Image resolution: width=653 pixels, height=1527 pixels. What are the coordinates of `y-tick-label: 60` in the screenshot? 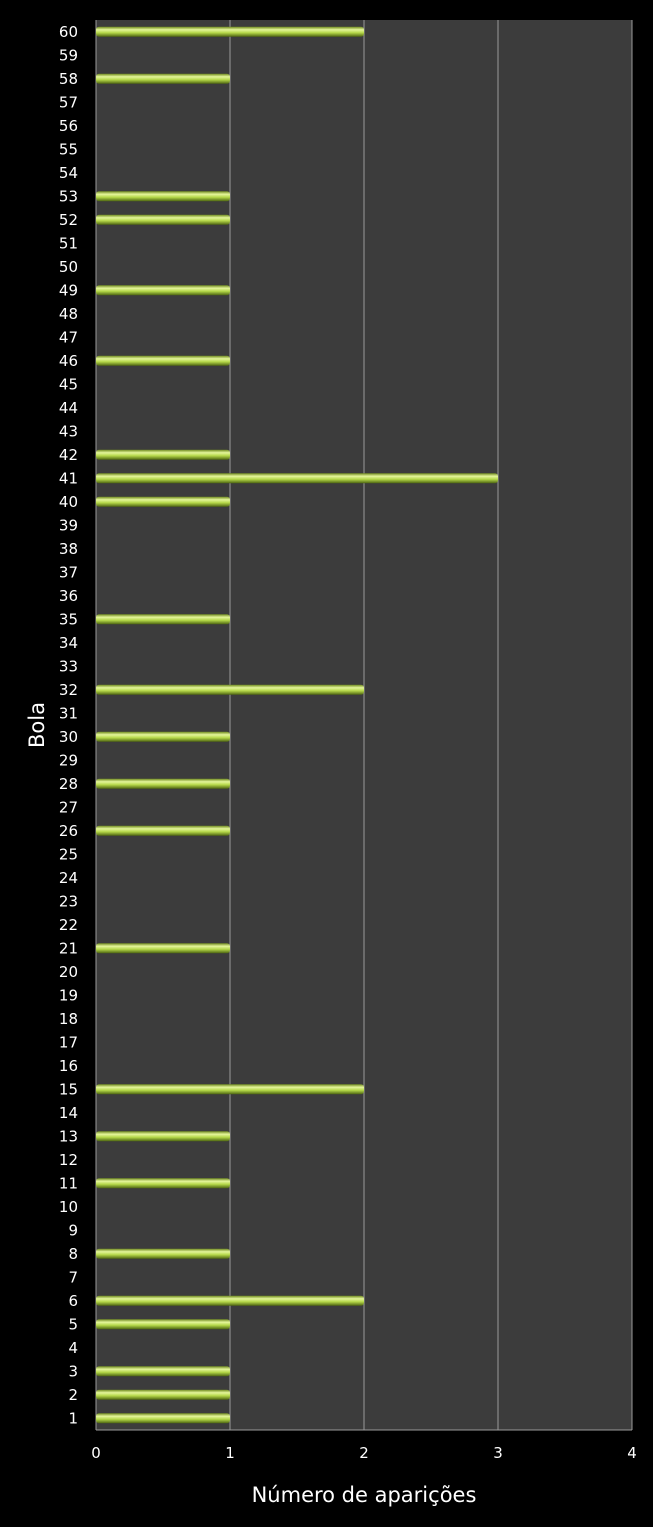 It's located at (68, 32).